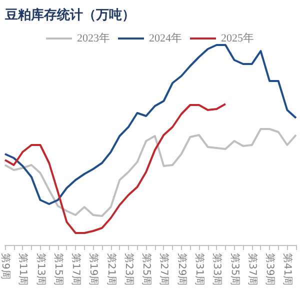  I want to click on x-tick-label: 第27周, so click(164, 269).